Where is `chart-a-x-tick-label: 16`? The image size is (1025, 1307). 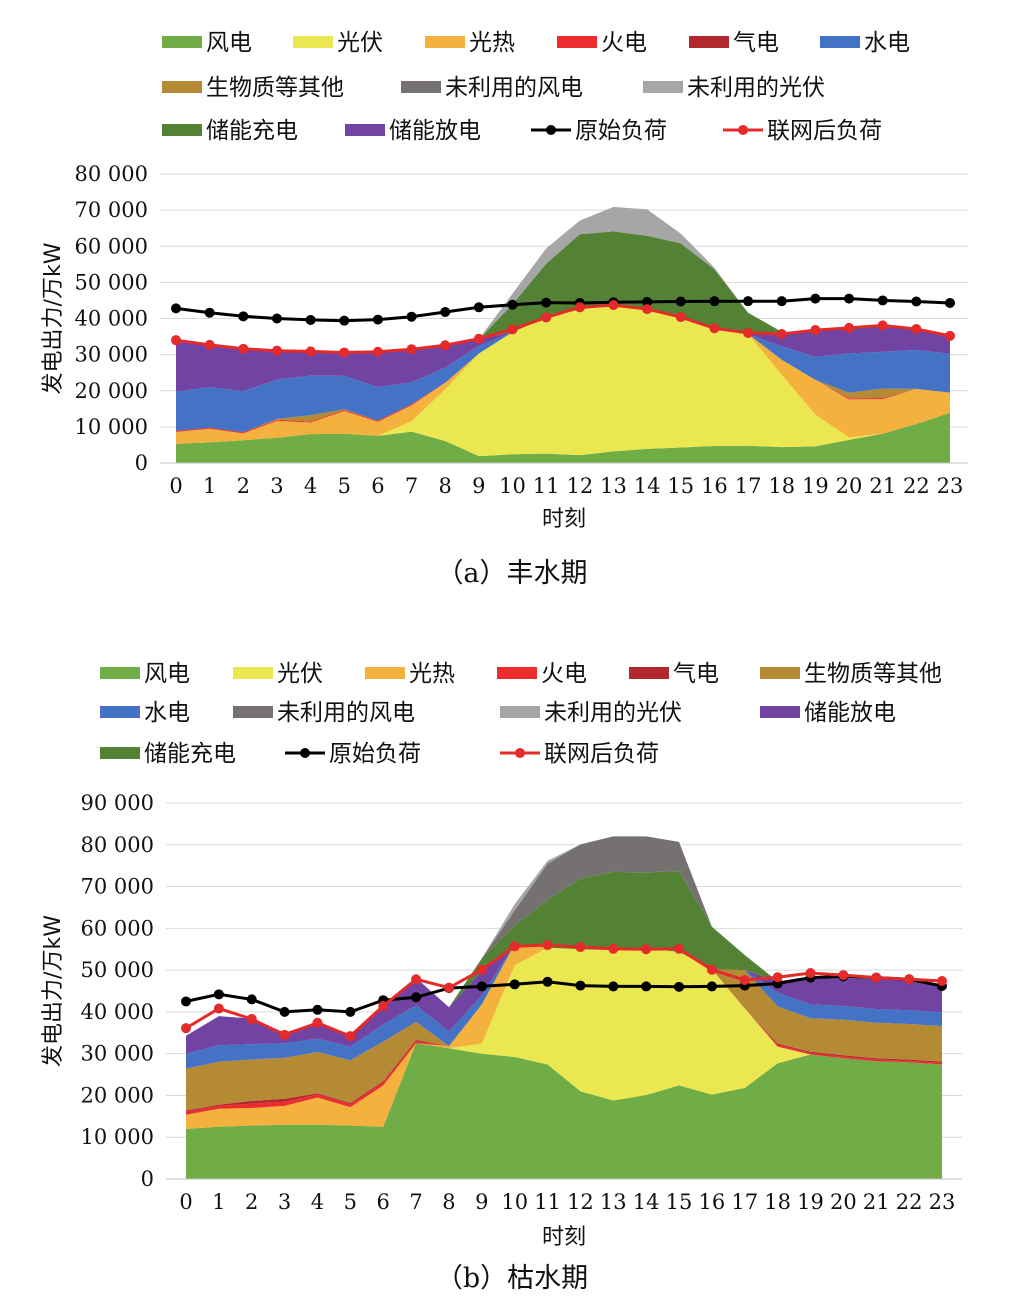 chart-a-x-tick-label: 16 is located at coordinates (714, 486).